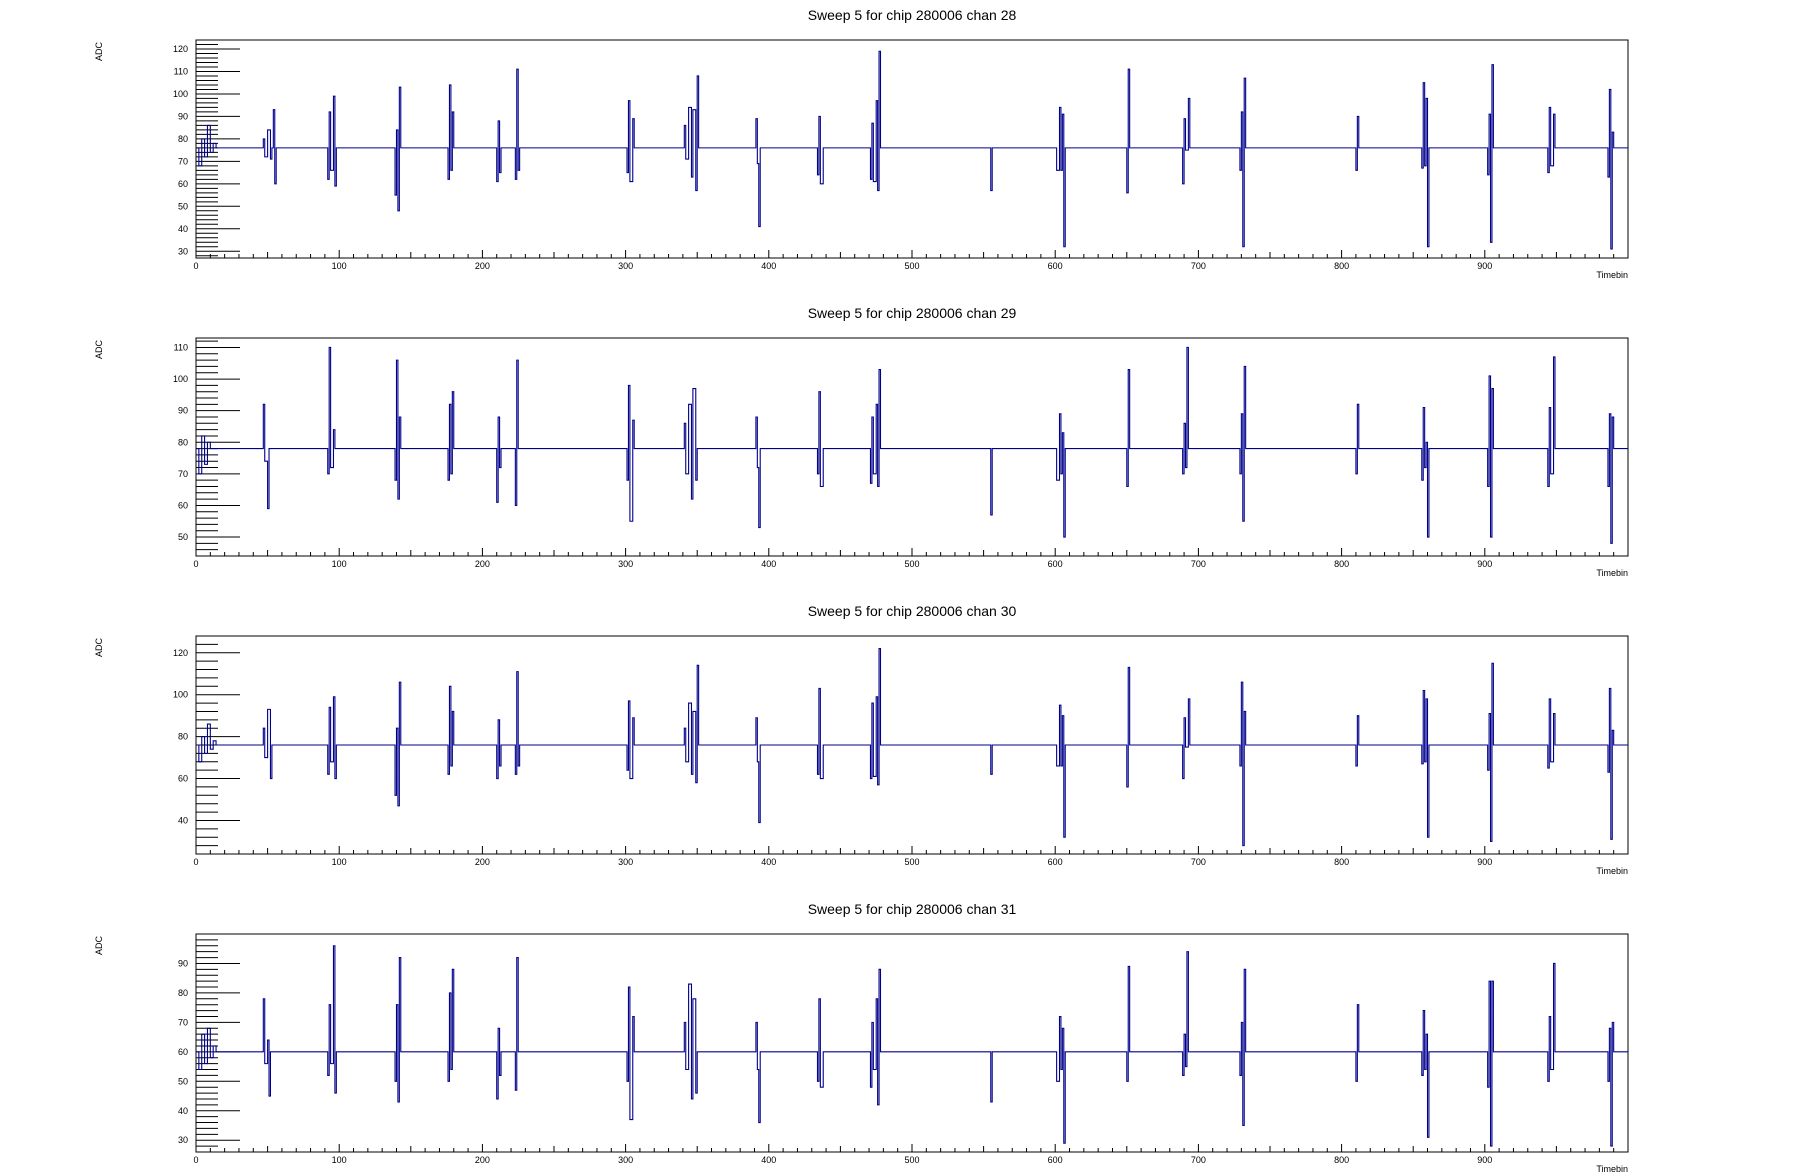  What do you see at coordinates (912, 15) in the screenshot?
I see `chart-title: Sweep 5 for chip 280006 chan 28` at bounding box center [912, 15].